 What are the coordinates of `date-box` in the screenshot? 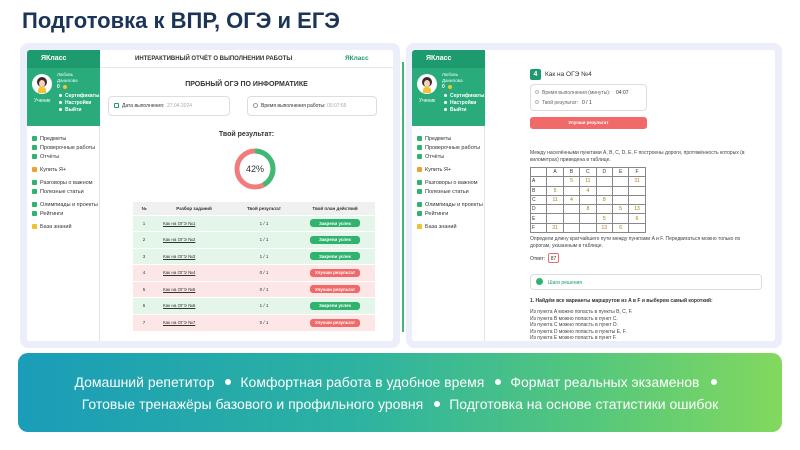 It's located at (169, 106).